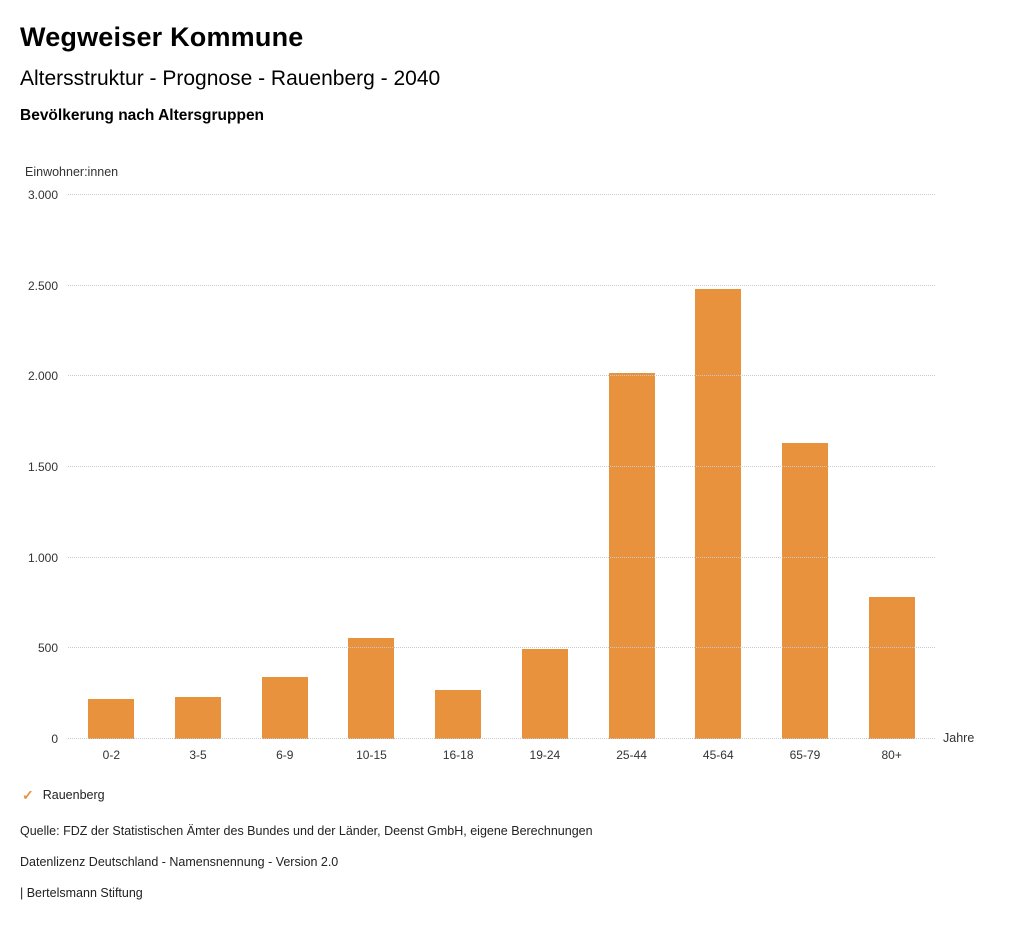  Describe the element at coordinates (142, 115) in the screenshot. I see `chart-title: Bevölkerung nach Altersgruppen` at that location.